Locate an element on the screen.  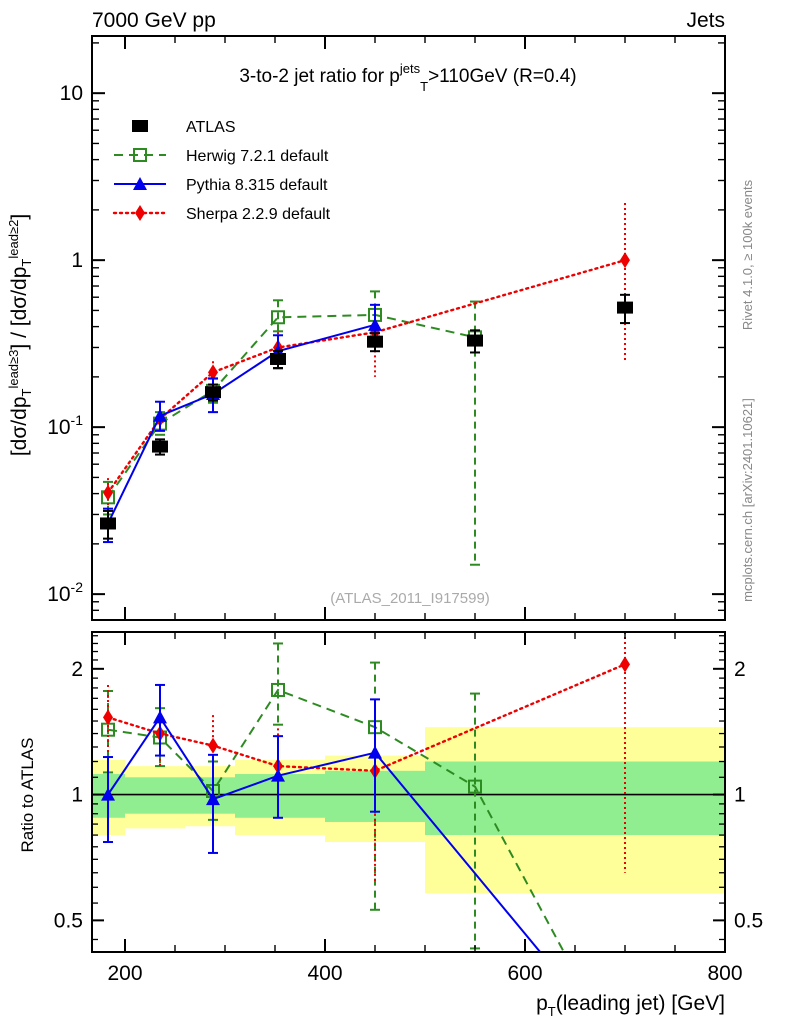
legend-item: Sherpa 2.2.9 default is located at coordinates (221, 214).